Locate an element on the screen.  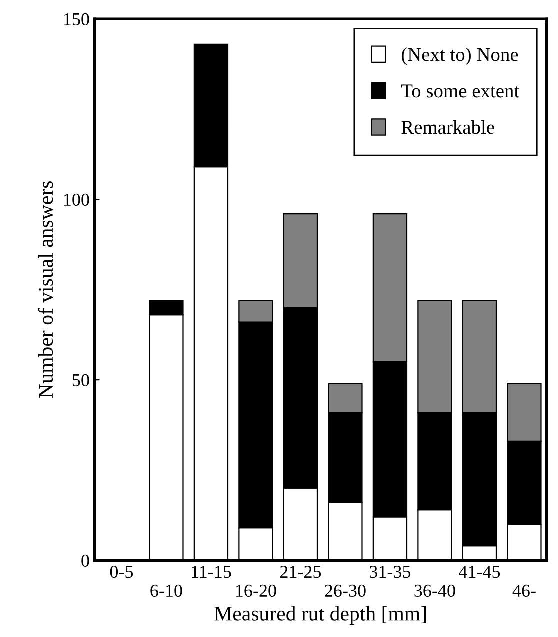
x-tick-label: 0-5 is located at coordinates (122, 572).